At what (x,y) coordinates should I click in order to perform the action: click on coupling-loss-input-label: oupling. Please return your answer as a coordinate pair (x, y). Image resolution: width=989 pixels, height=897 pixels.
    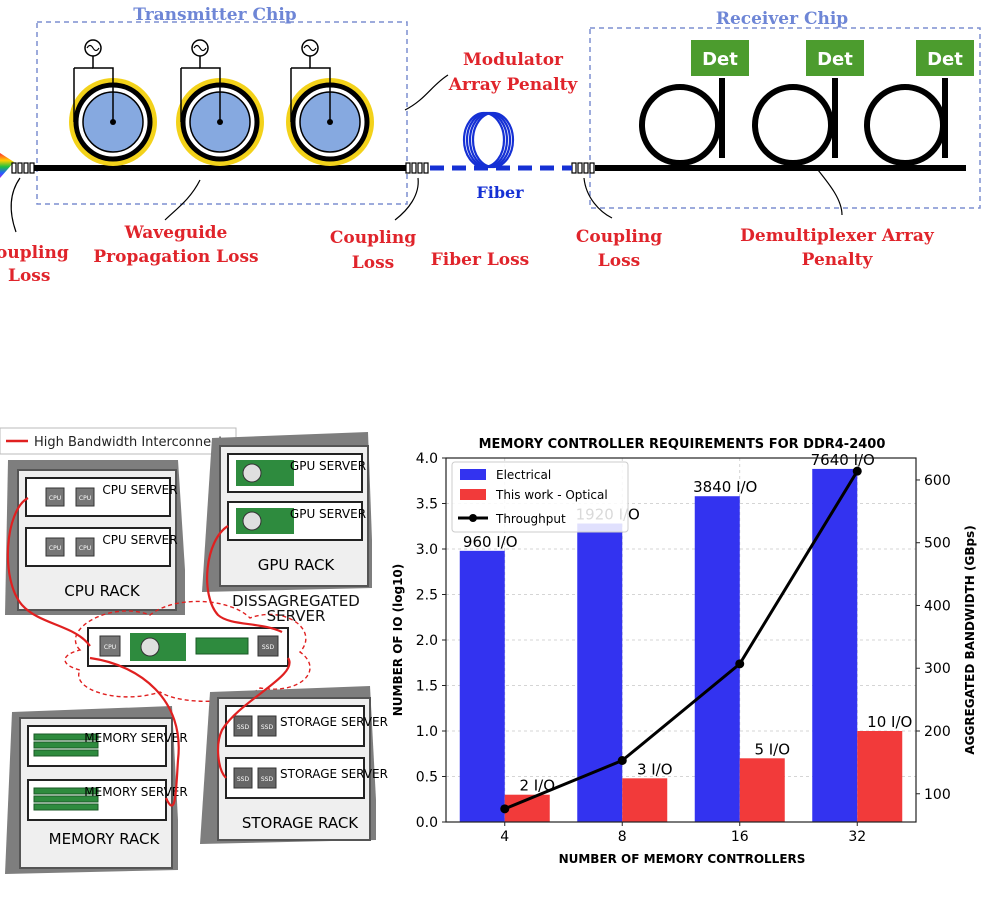
    Looking at the image, I should click on (34, 253).